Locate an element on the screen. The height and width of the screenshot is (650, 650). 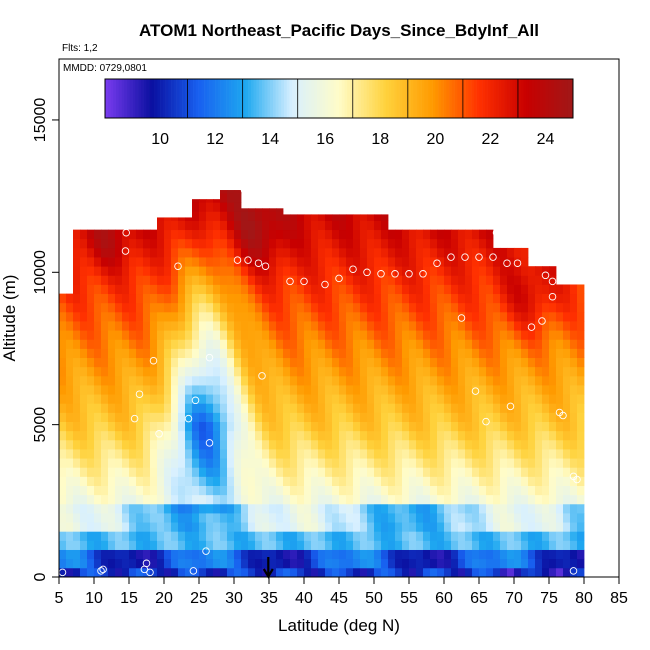
arrow-head is located at coordinates (268, 573).